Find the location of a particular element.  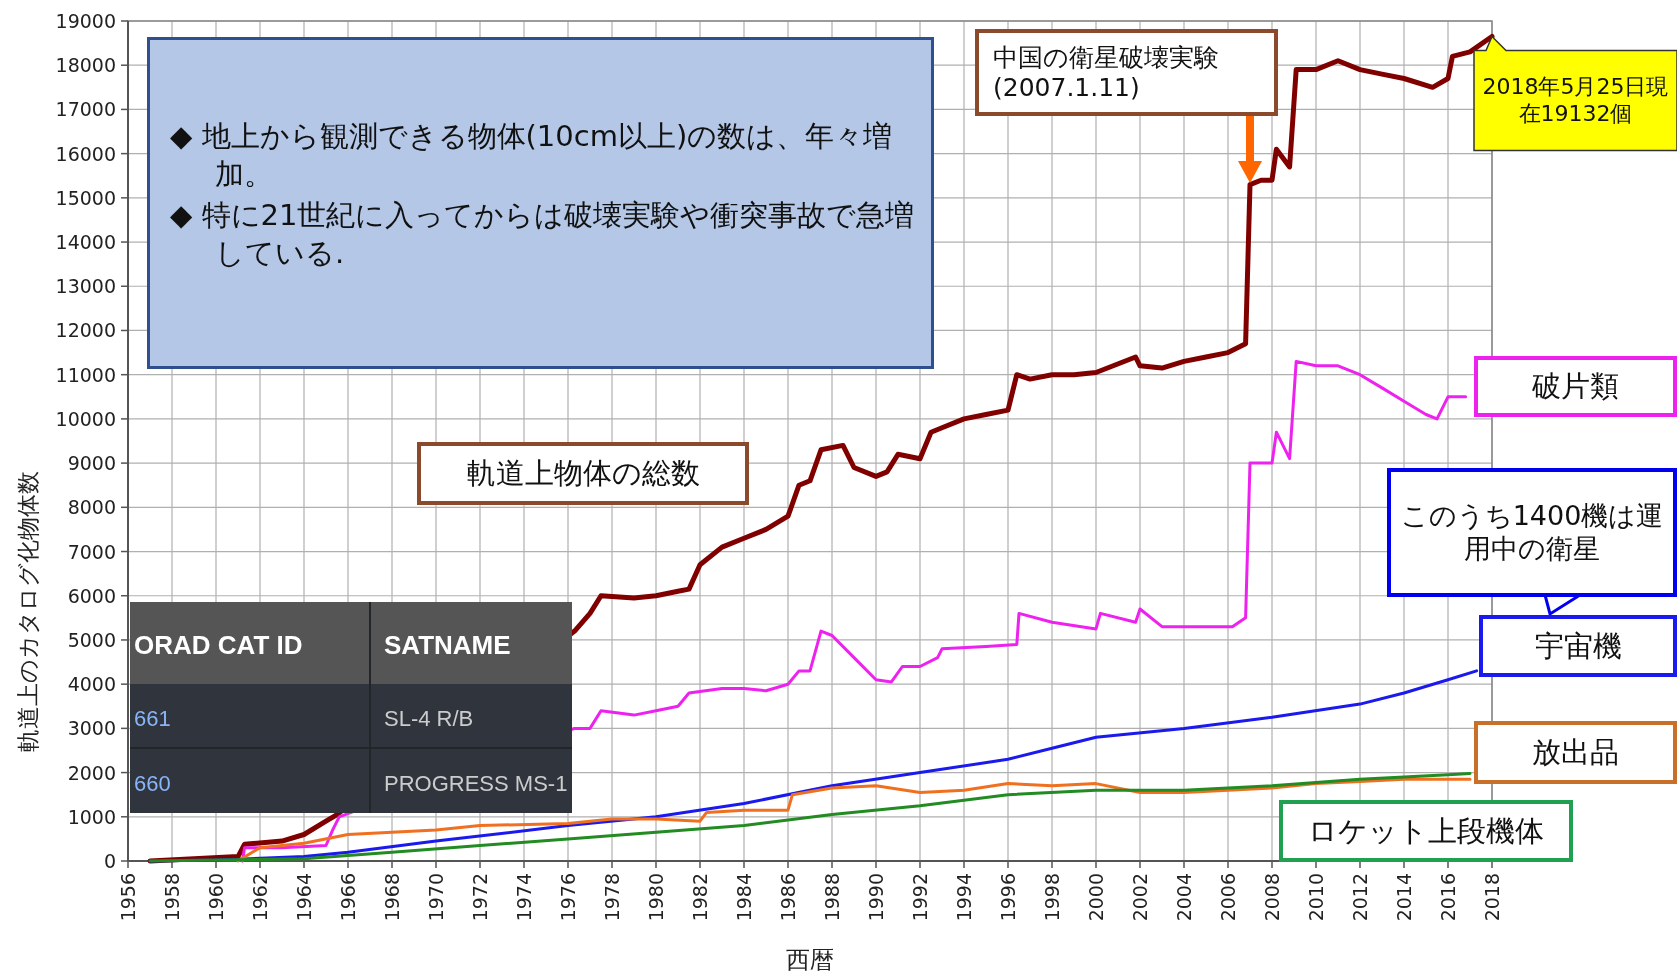

x-tick-label: 1994 is located at coordinates (964, 897).